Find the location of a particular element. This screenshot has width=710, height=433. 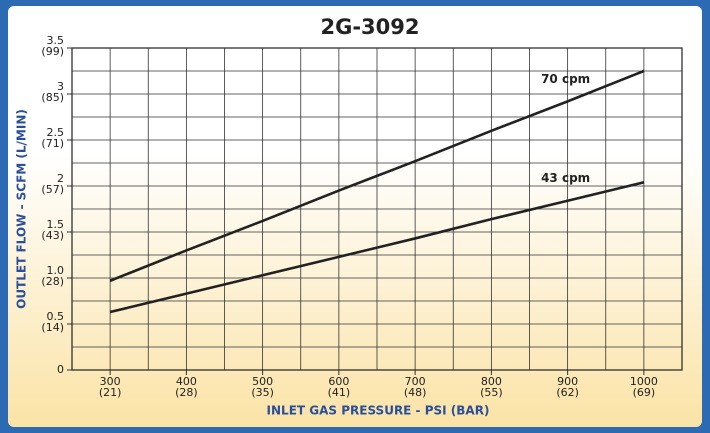

y-tick-metric: (99) is located at coordinates (52, 51).